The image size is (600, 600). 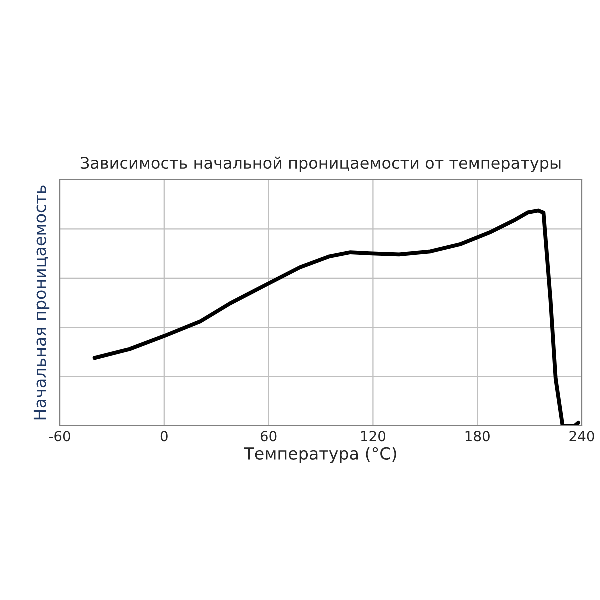 I want to click on x-tick-label: 120, so click(x=373, y=436).